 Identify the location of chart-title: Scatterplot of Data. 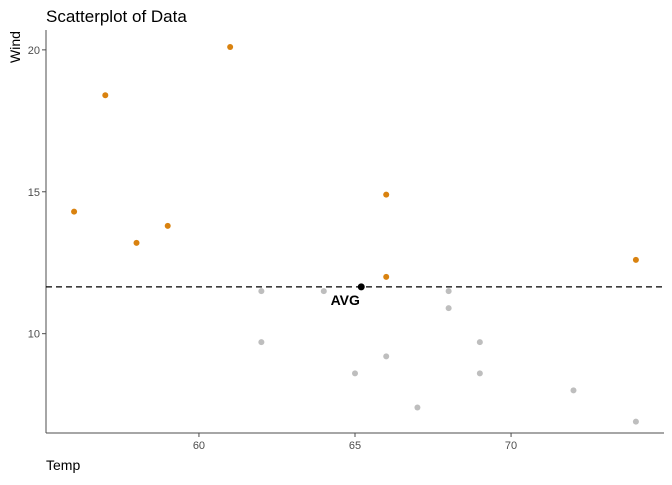
(116, 16).